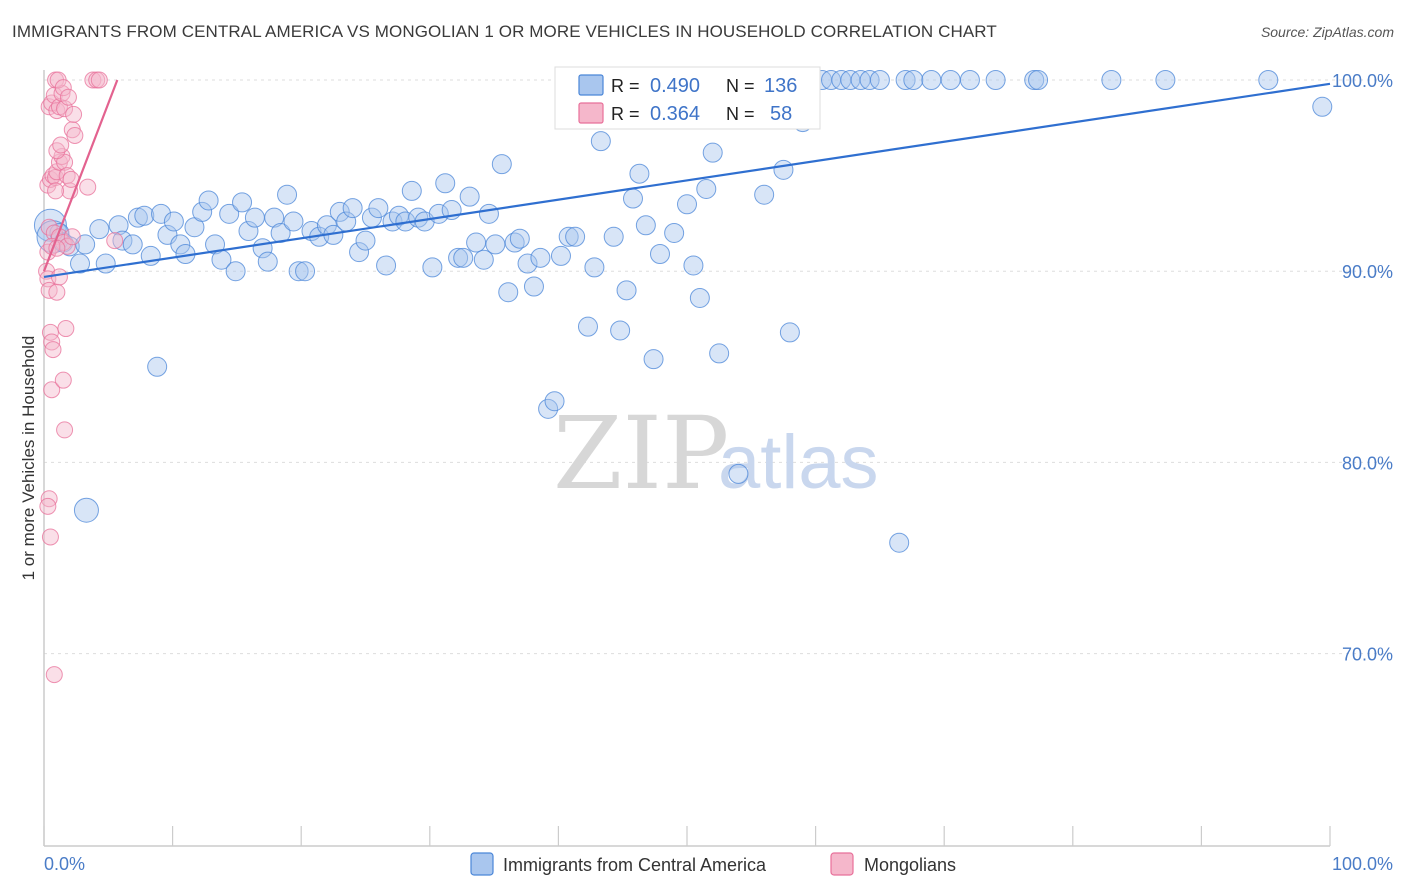  What do you see at coordinates (482, 864) in the screenshot?
I see `series-swatch-blue` at bounding box center [482, 864].